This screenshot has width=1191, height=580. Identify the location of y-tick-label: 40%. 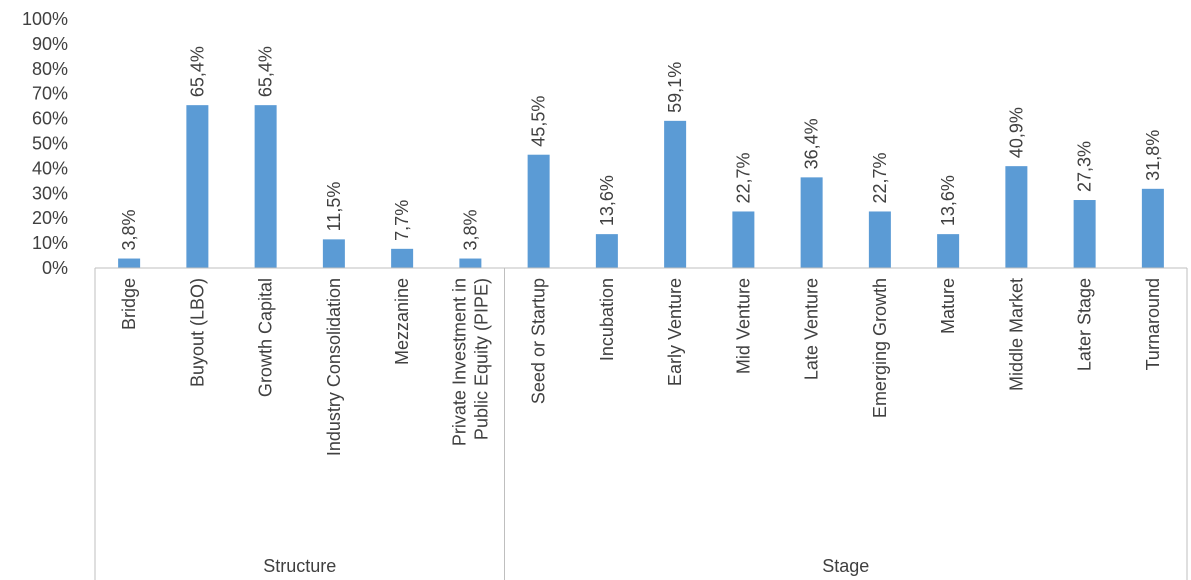
(50, 168).